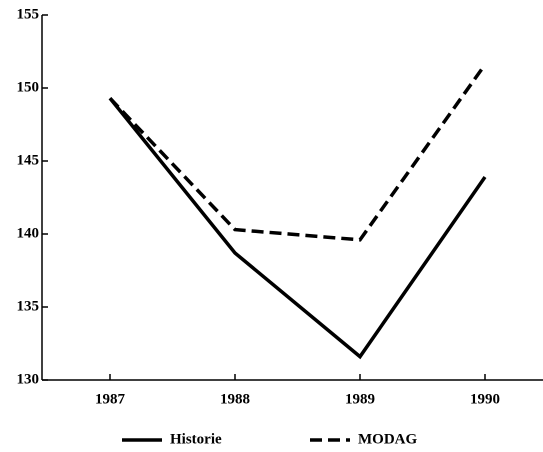 This screenshot has width=543, height=452. I want to click on y-tick-label: 155, so click(28, 14).